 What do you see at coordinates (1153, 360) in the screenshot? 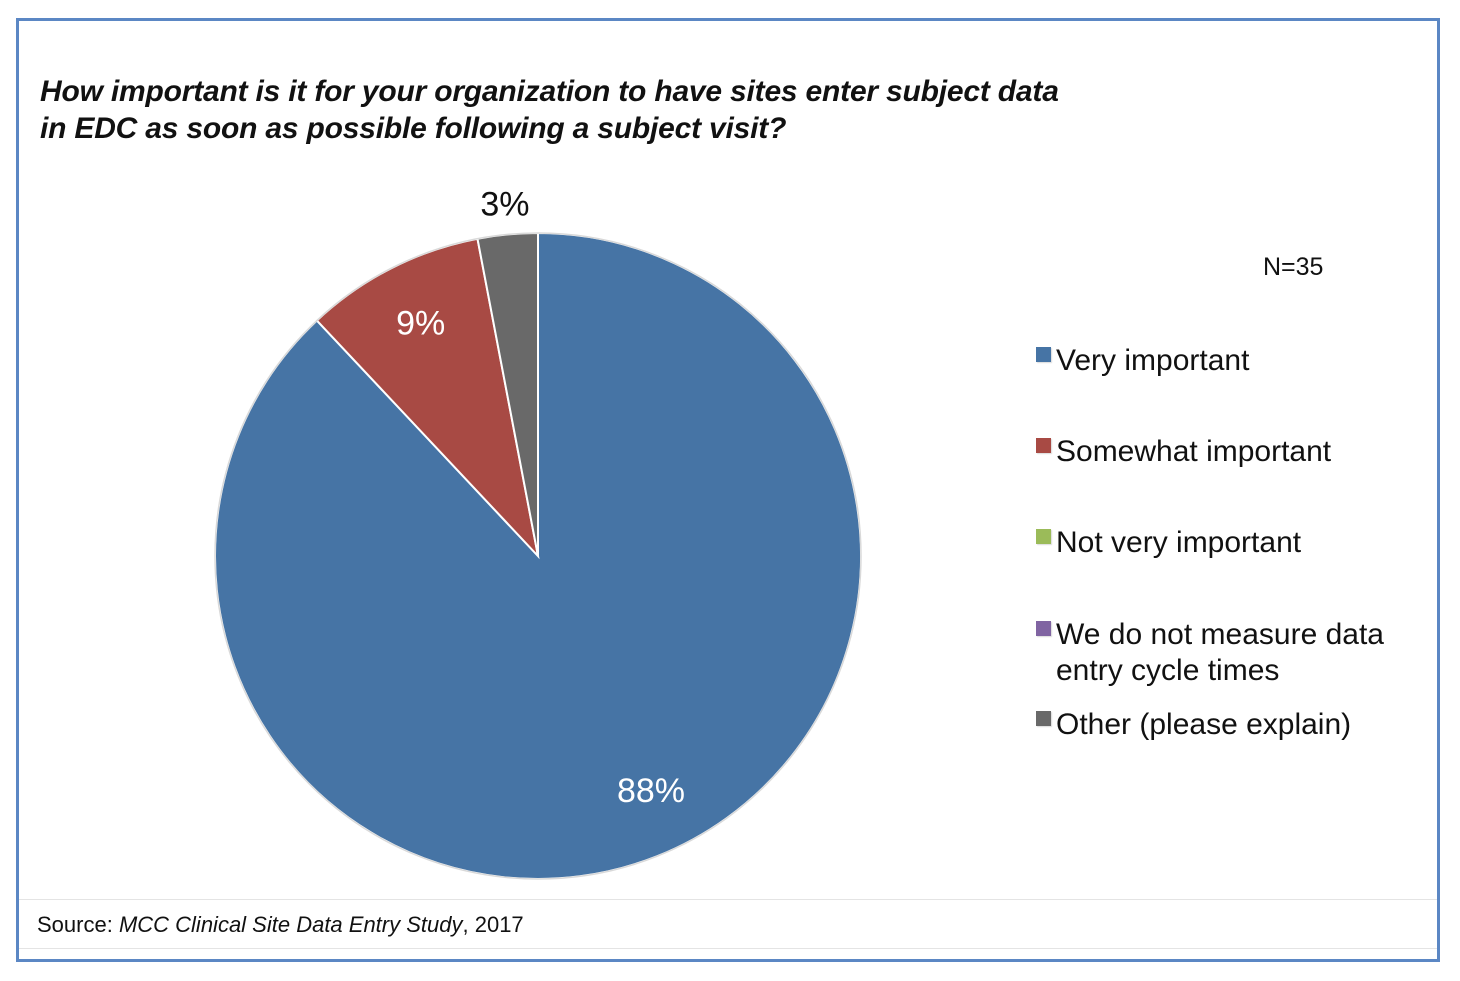
I see `legend-label: Very important` at bounding box center [1153, 360].